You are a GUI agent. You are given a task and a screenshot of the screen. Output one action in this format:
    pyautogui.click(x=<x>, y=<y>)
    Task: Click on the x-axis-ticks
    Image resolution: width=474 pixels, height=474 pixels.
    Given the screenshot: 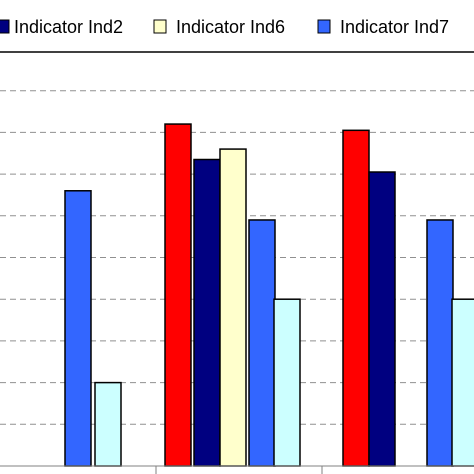 What is the action you would take?
    pyautogui.click(x=239, y=470)
    